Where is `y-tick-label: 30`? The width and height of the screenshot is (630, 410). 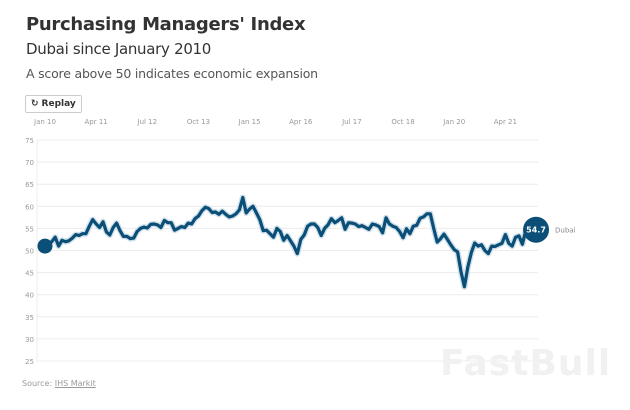 y-tick-label: 30 is located at coordinates (29, 340).